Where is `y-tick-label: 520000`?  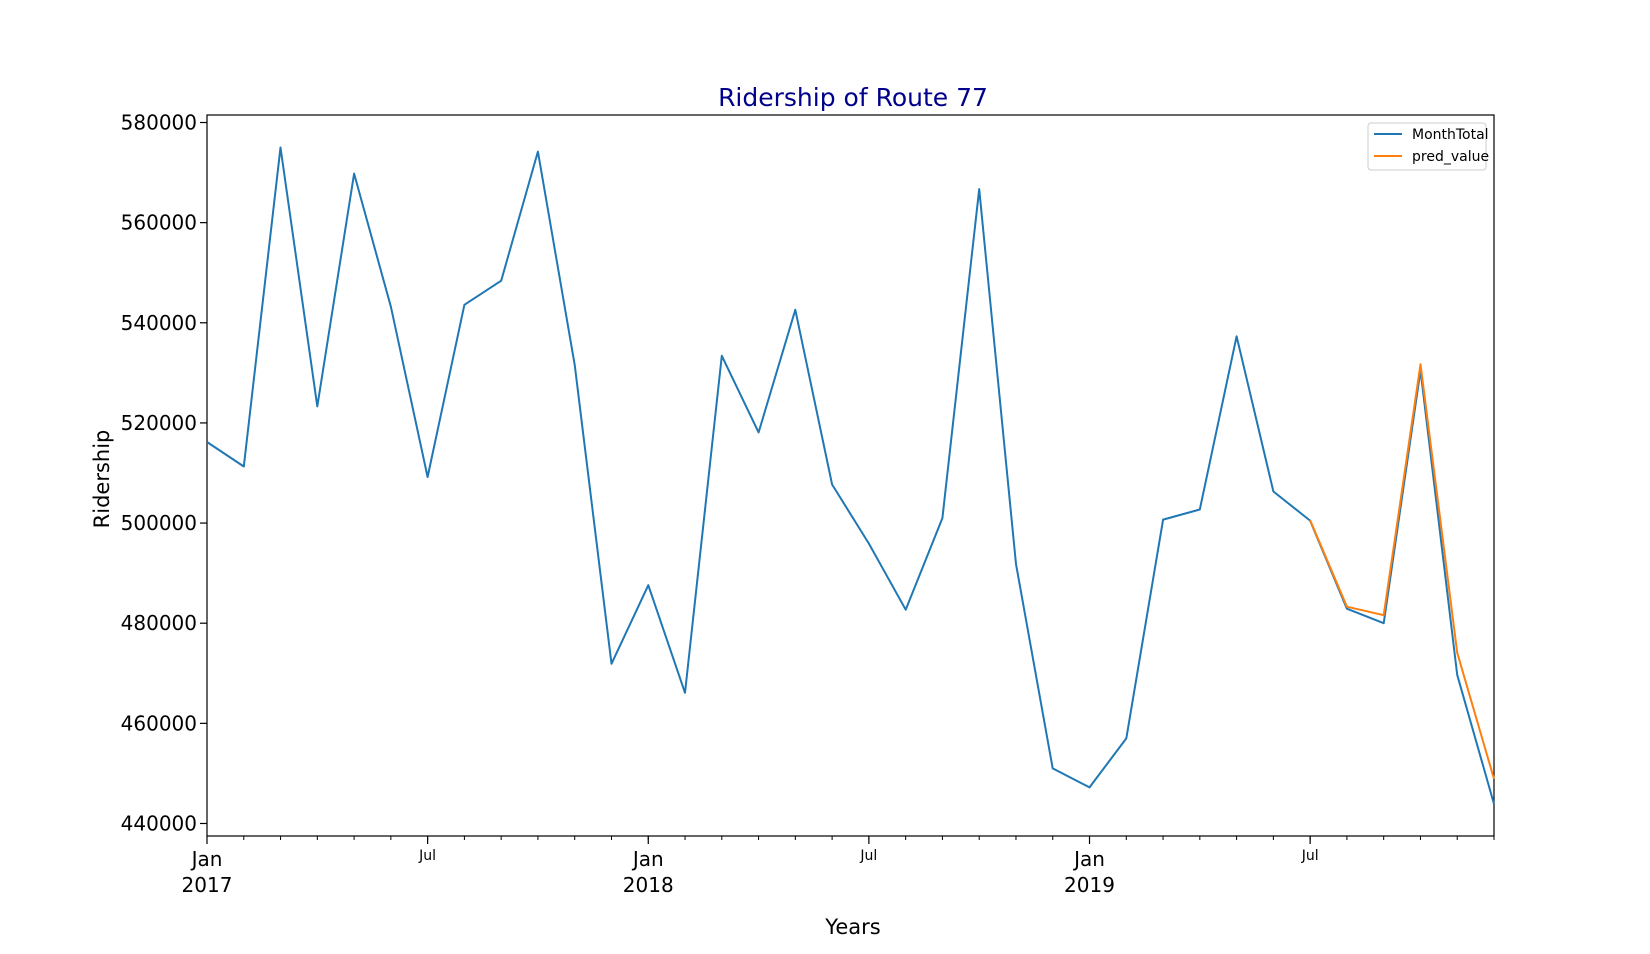 y-tick-label: 520000 is located at coordinates (159, 423).